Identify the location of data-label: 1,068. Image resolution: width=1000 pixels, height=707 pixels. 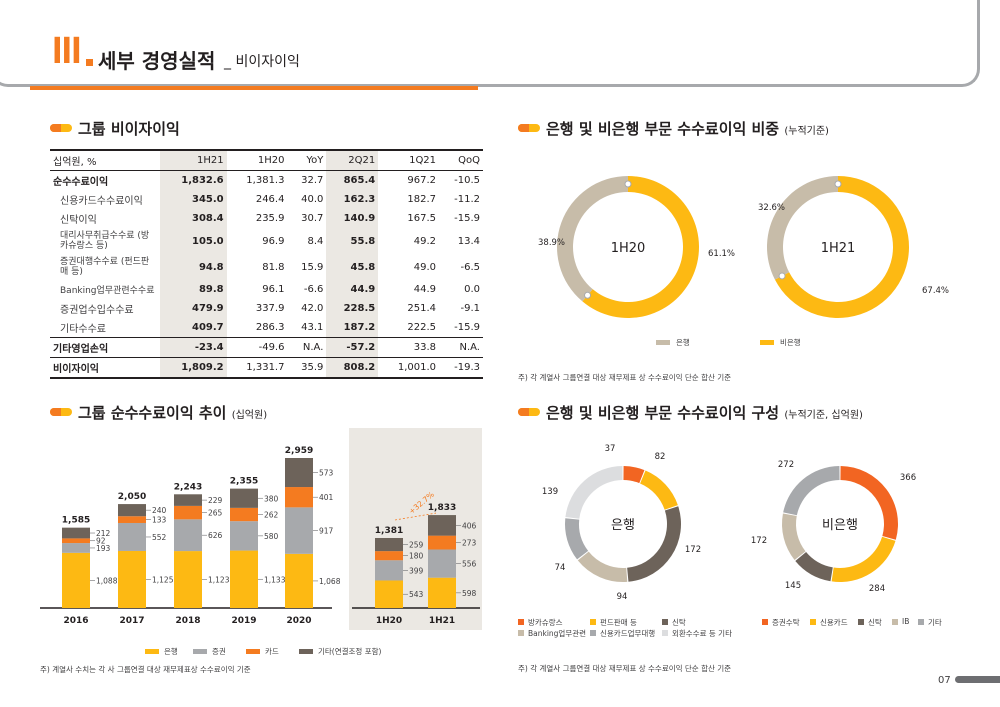
(330, 581).